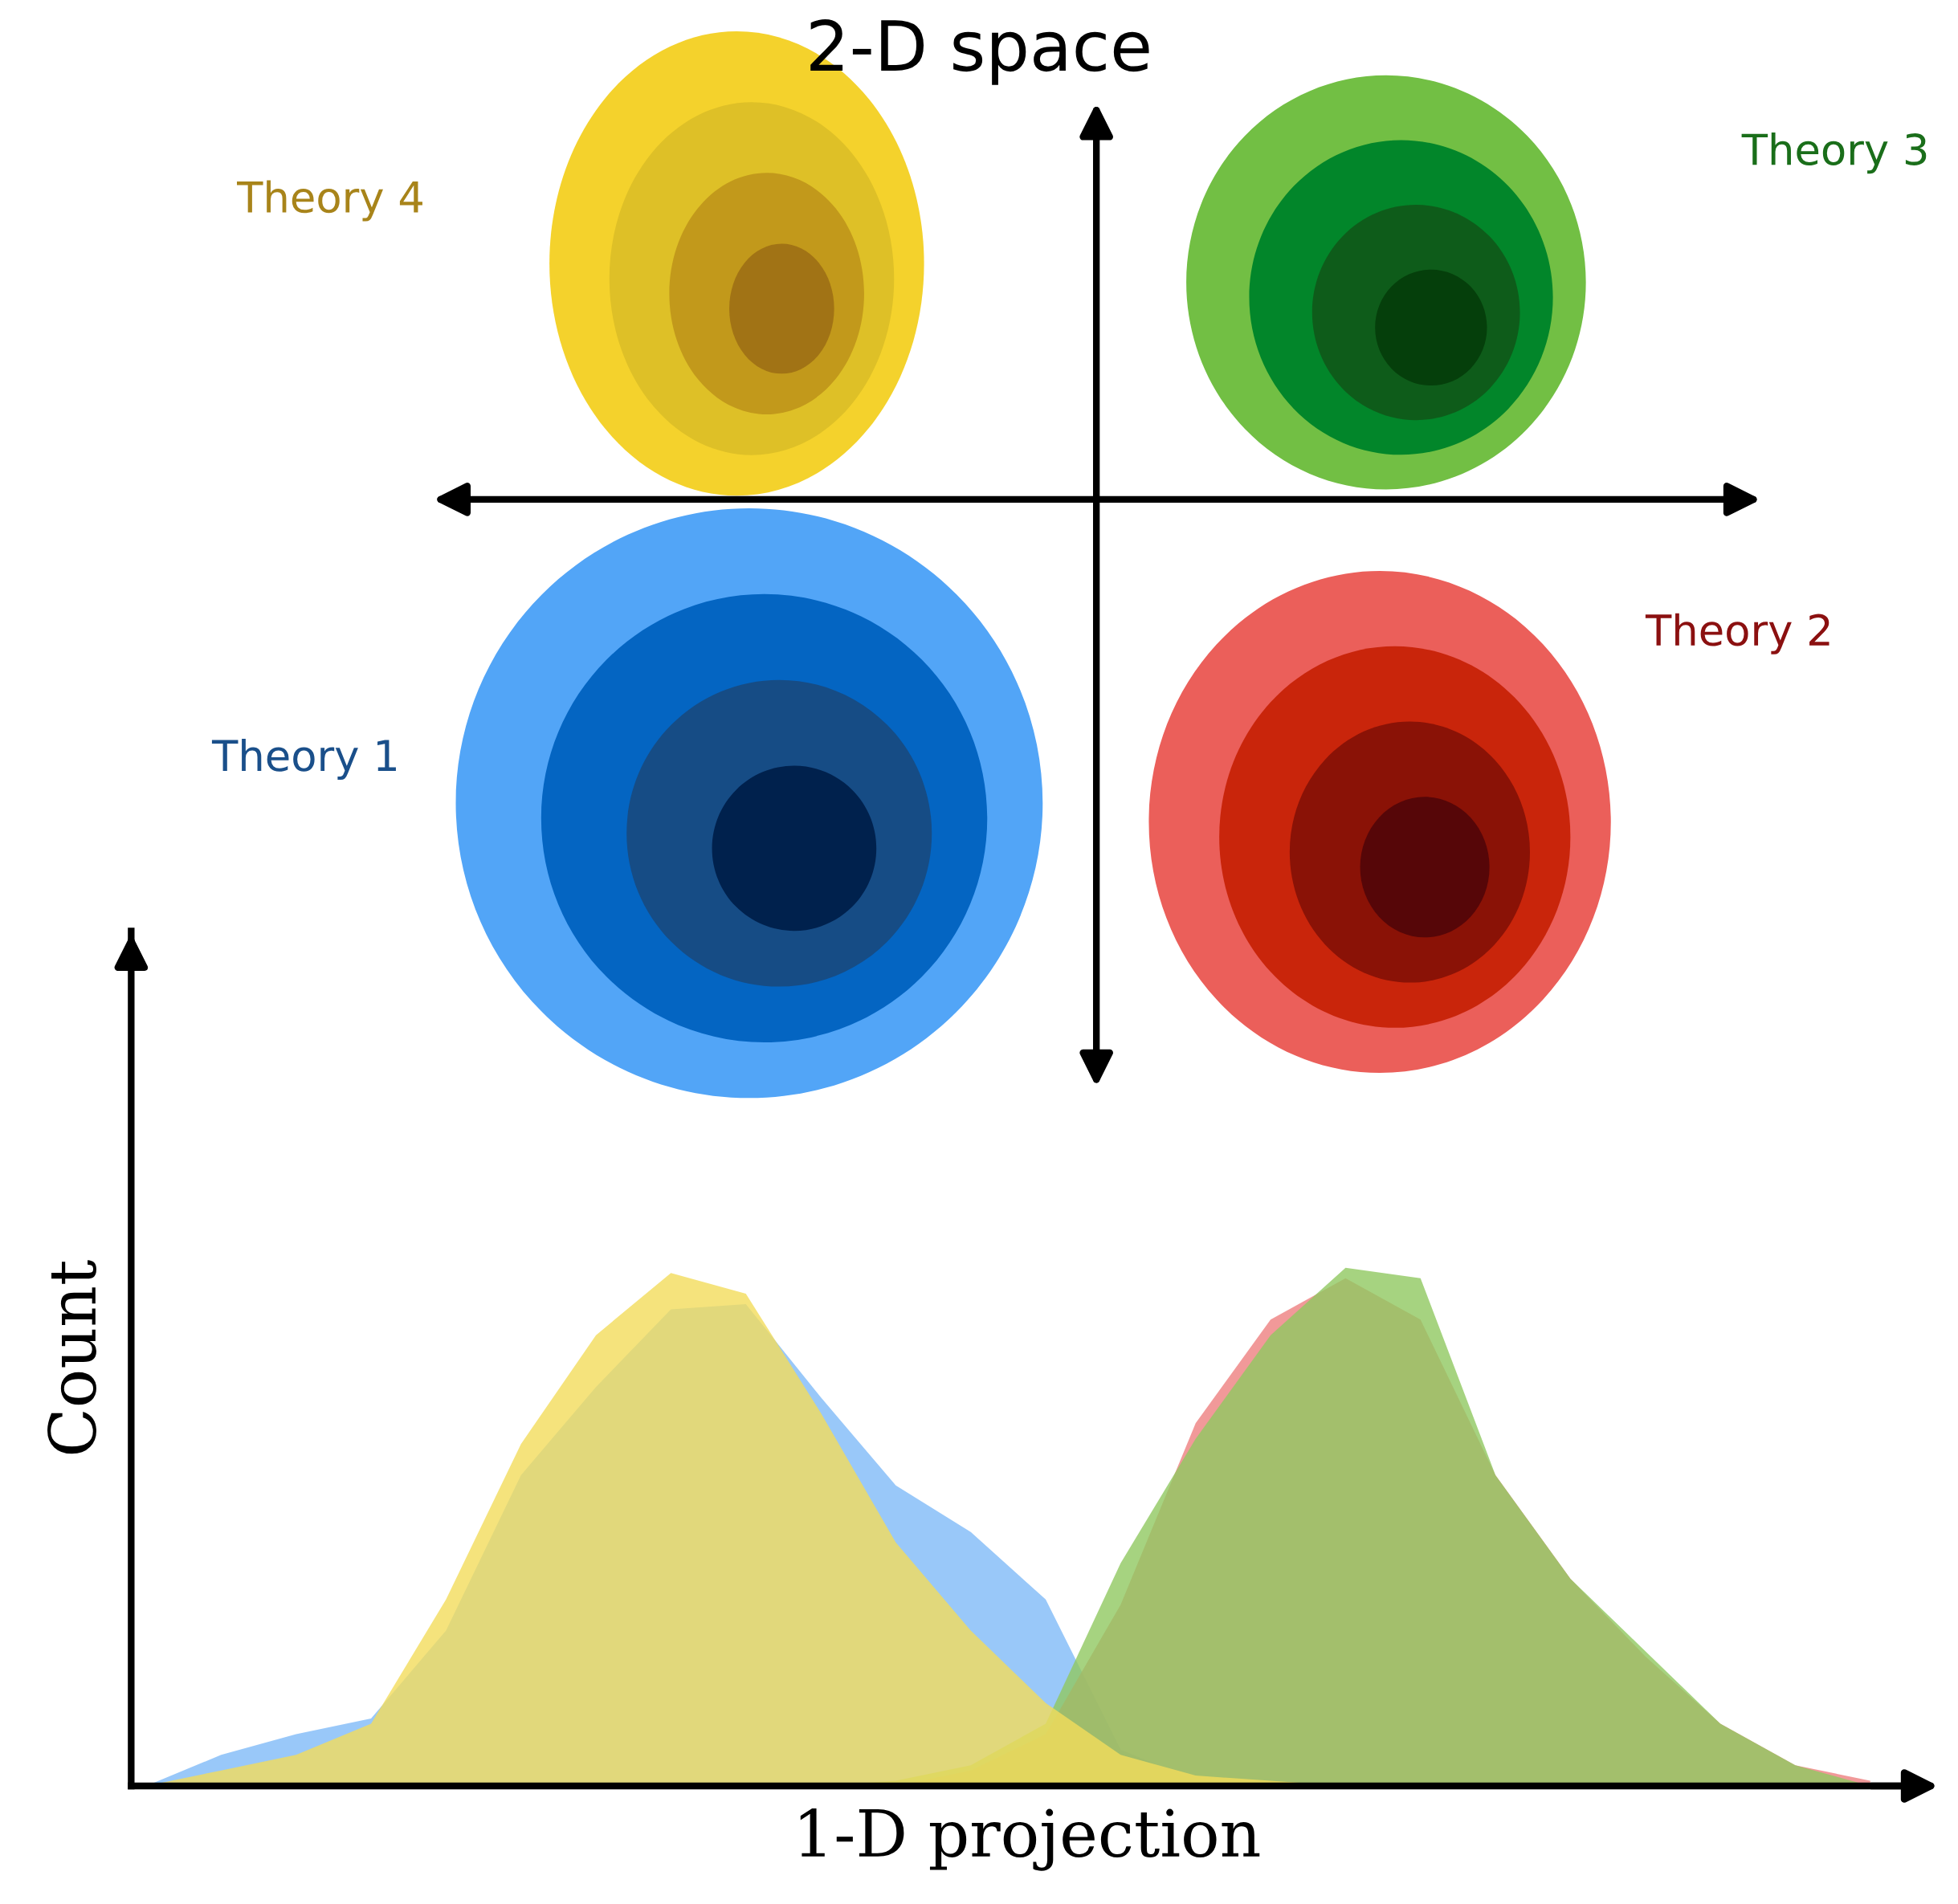 This screenshot has width=1958, height=1904. I want to click on text: Theory 1, so click(303, 759).